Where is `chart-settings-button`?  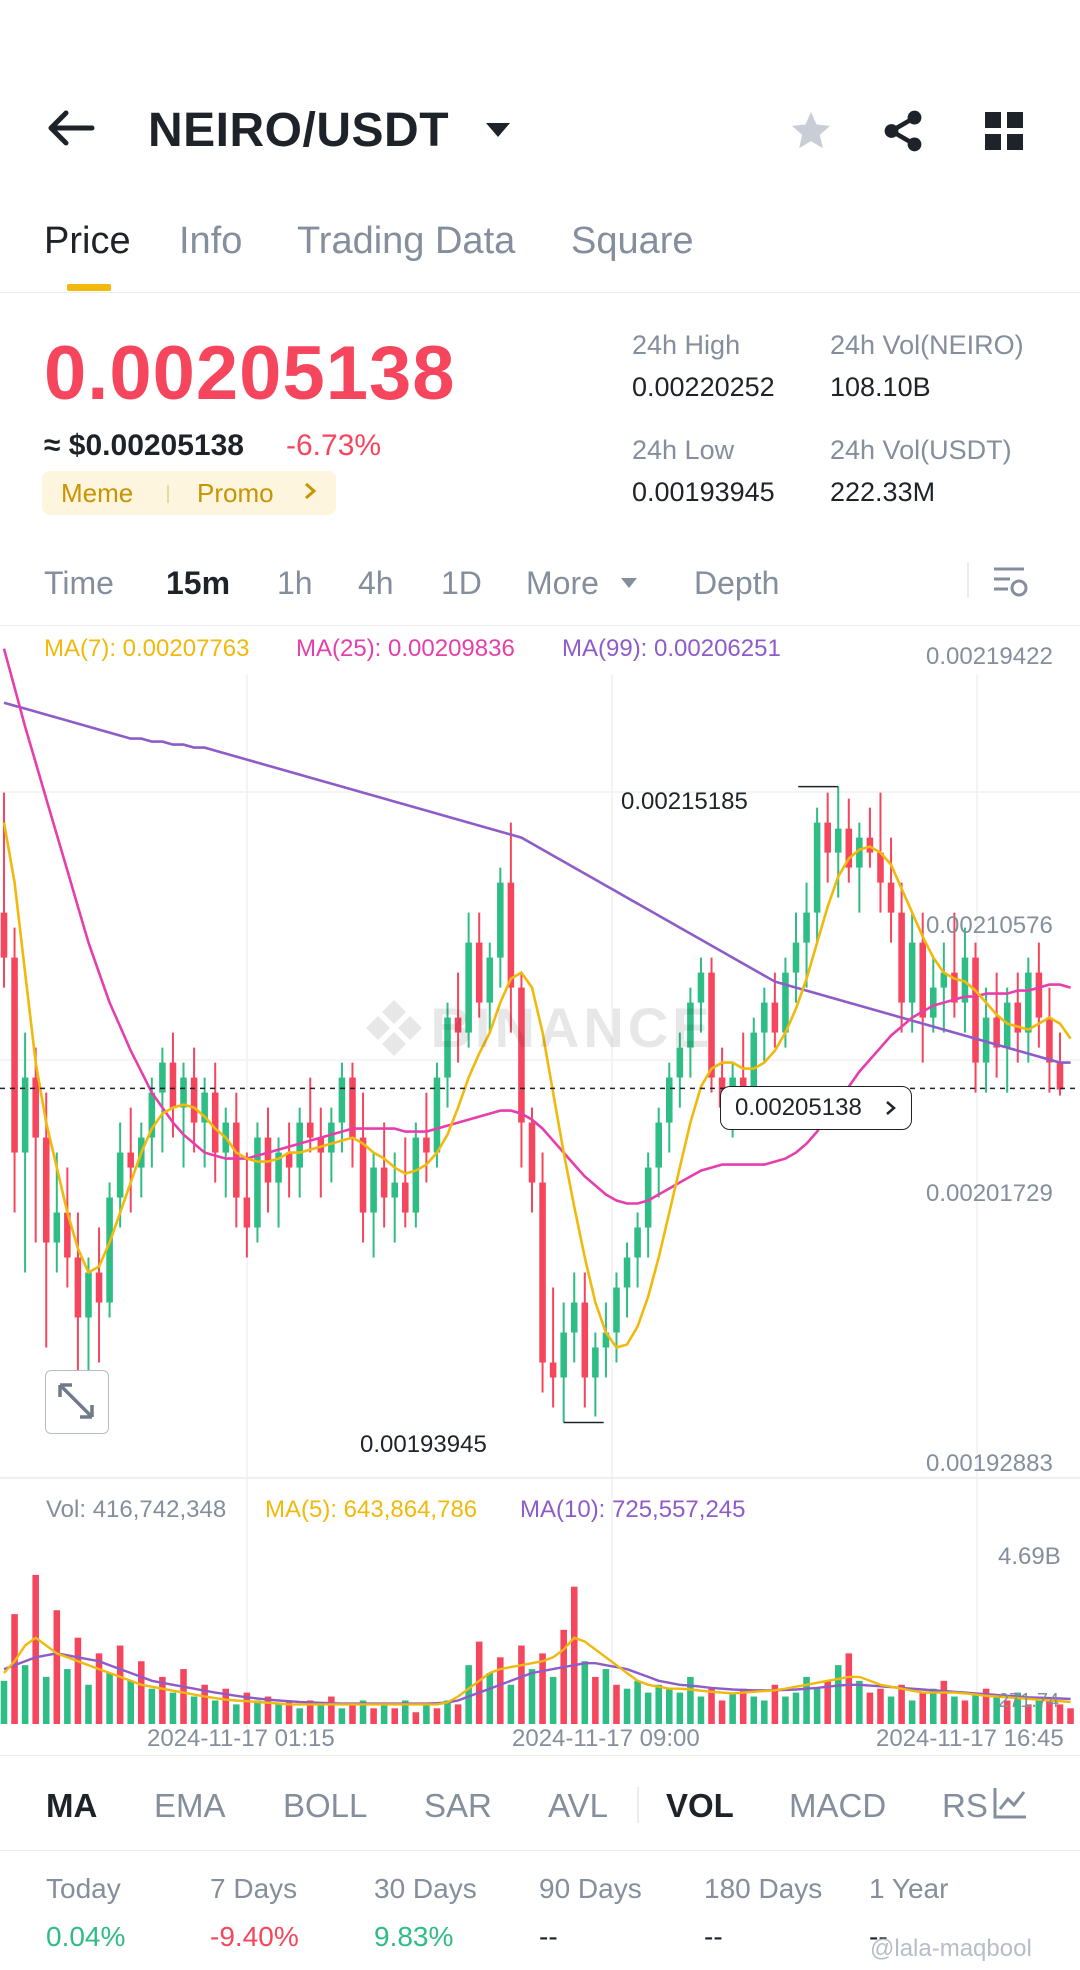
chart-settings-button is located at coordinates (1010, 583).